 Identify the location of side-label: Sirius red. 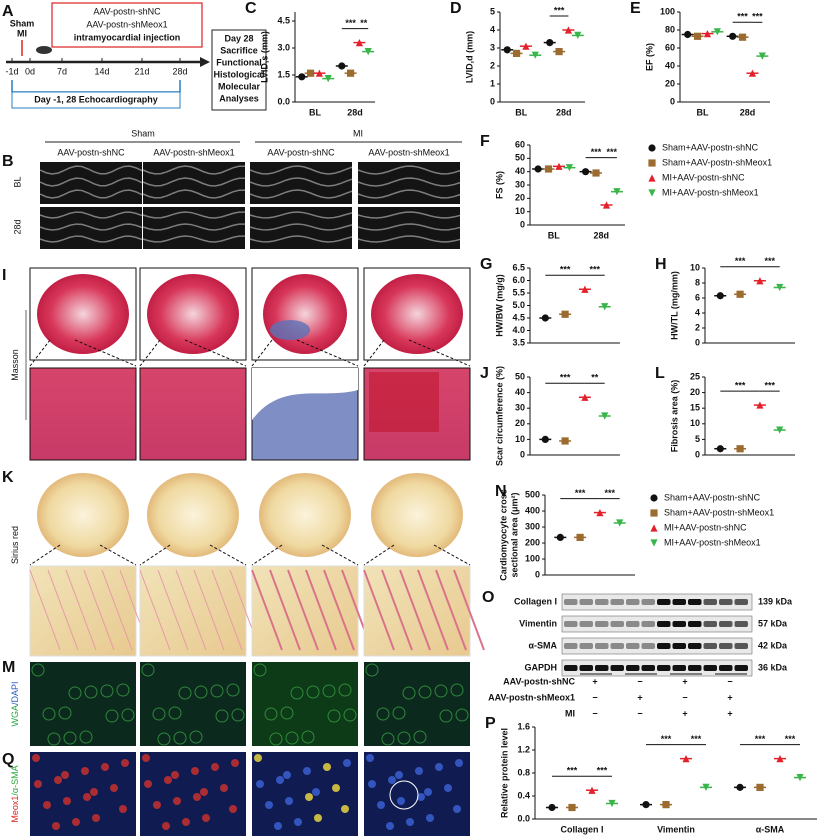
(15, 545).